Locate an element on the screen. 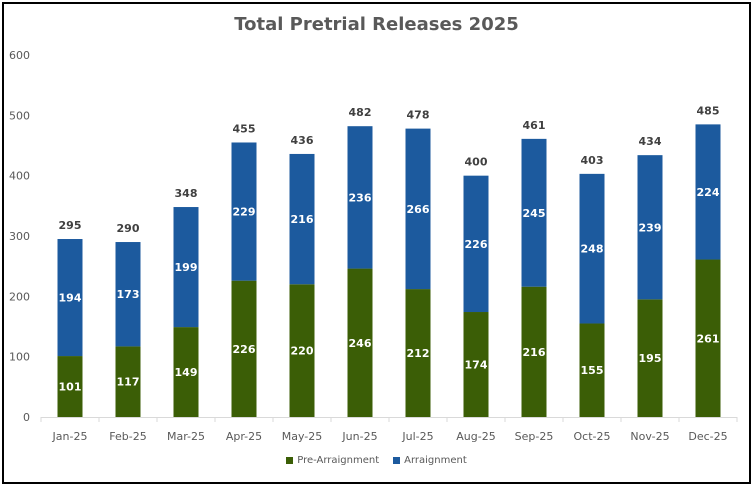 This screenshot has width=753, height=486. legend-swatch-pre-arraignment is located at coordinates (290, 460).